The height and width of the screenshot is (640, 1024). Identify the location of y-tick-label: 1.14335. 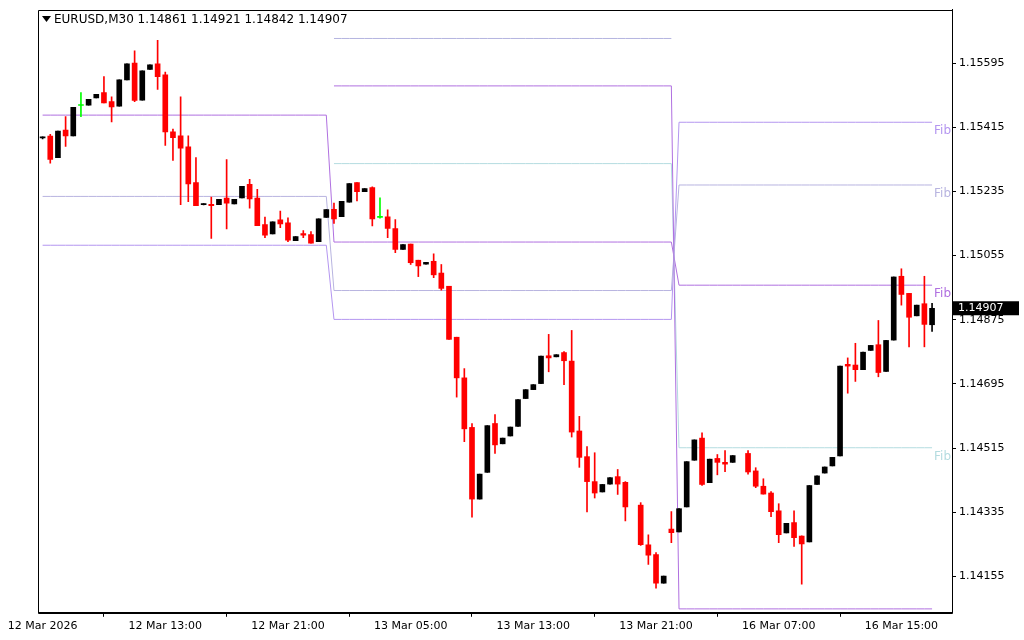
(982, 512).